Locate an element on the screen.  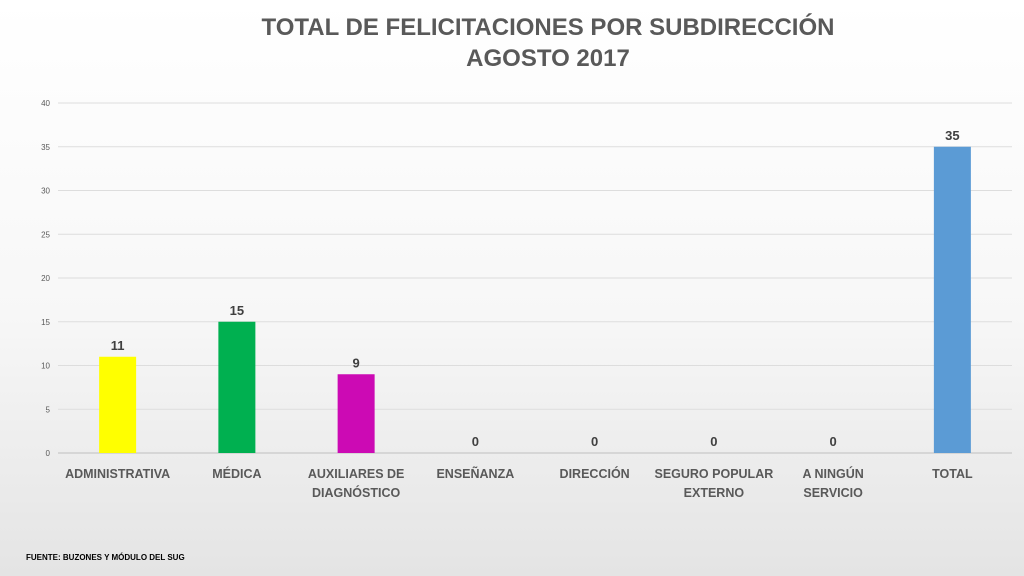
x-tick-label-line: DIAGNÓSTICO is located at coordinates (356, 492).